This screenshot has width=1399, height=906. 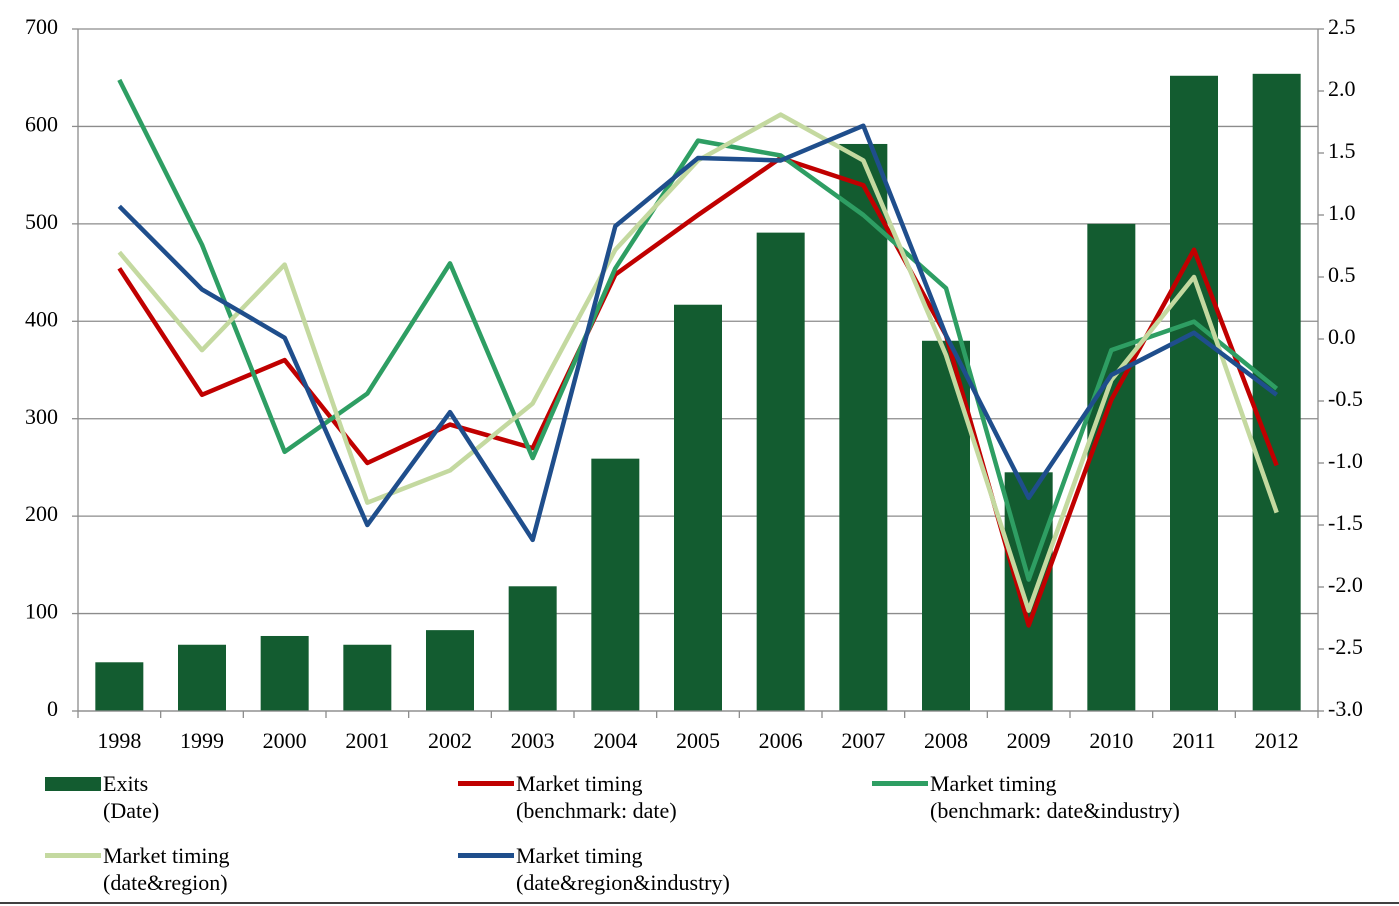 What do you see at coordinates (1342, 336) in the screenshot?
I see `y2-tick-label: 0.0` at bounding box center [1342, 336].